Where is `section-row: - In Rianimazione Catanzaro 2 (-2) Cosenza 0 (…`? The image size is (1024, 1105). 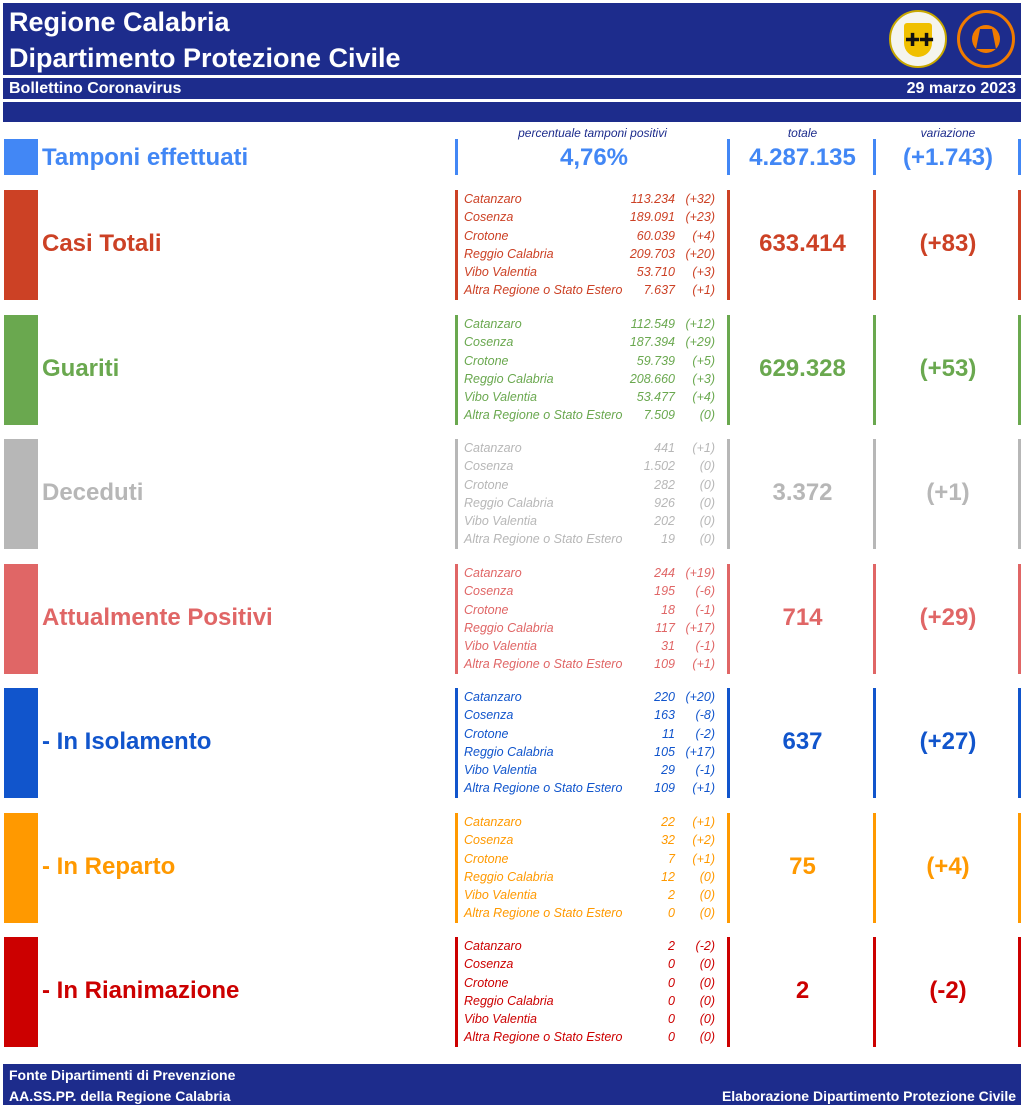
section-row: - In Rianimazione Catanzaro 2 (-2) Cosenza 0 (… is located at coordinates (512, 992).